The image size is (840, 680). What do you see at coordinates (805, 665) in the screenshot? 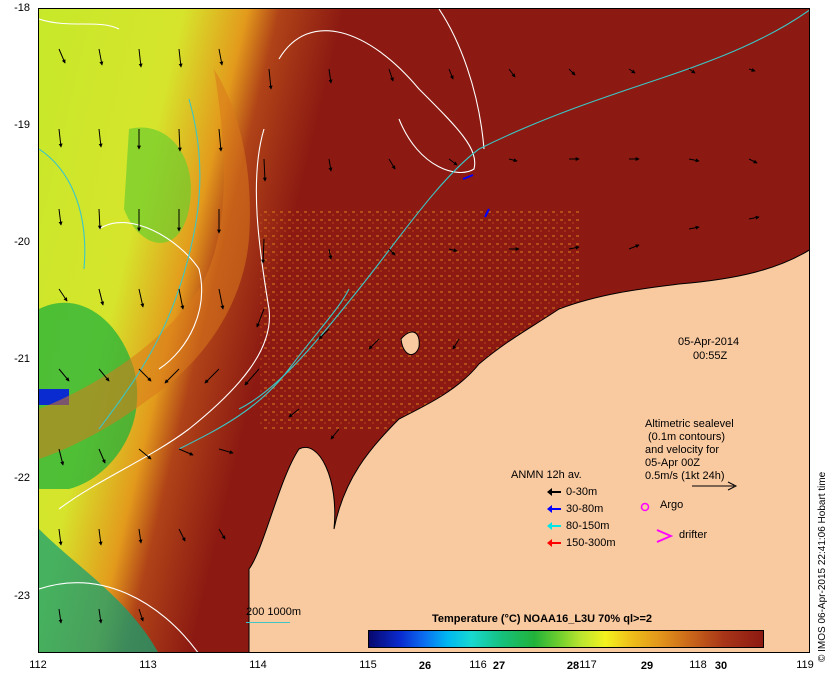
I see `x-tick-label: 119` at bounding box center [805, 665].